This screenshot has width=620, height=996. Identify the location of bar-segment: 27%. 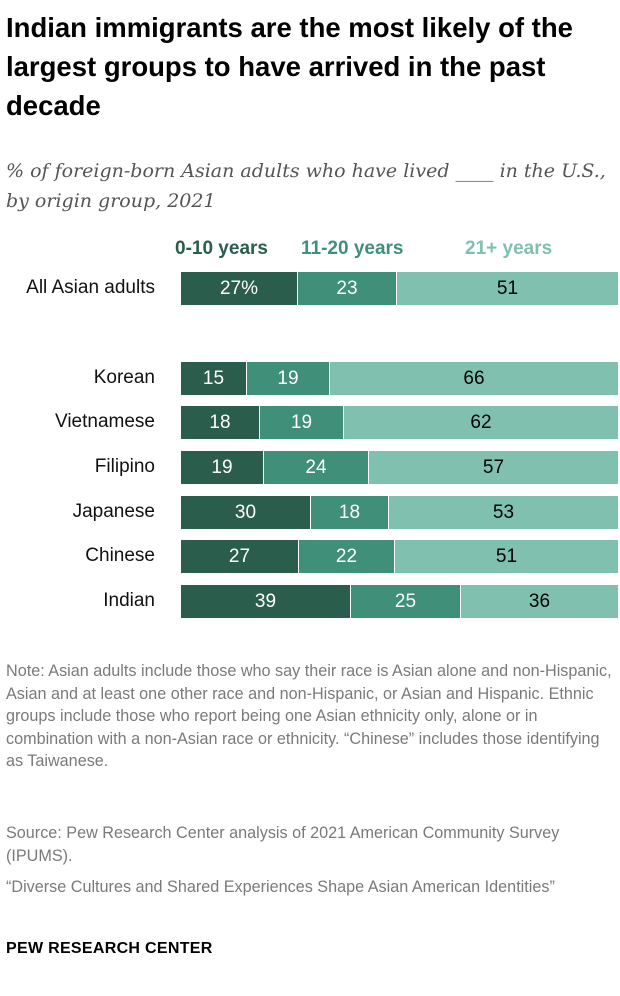
(239, 288).